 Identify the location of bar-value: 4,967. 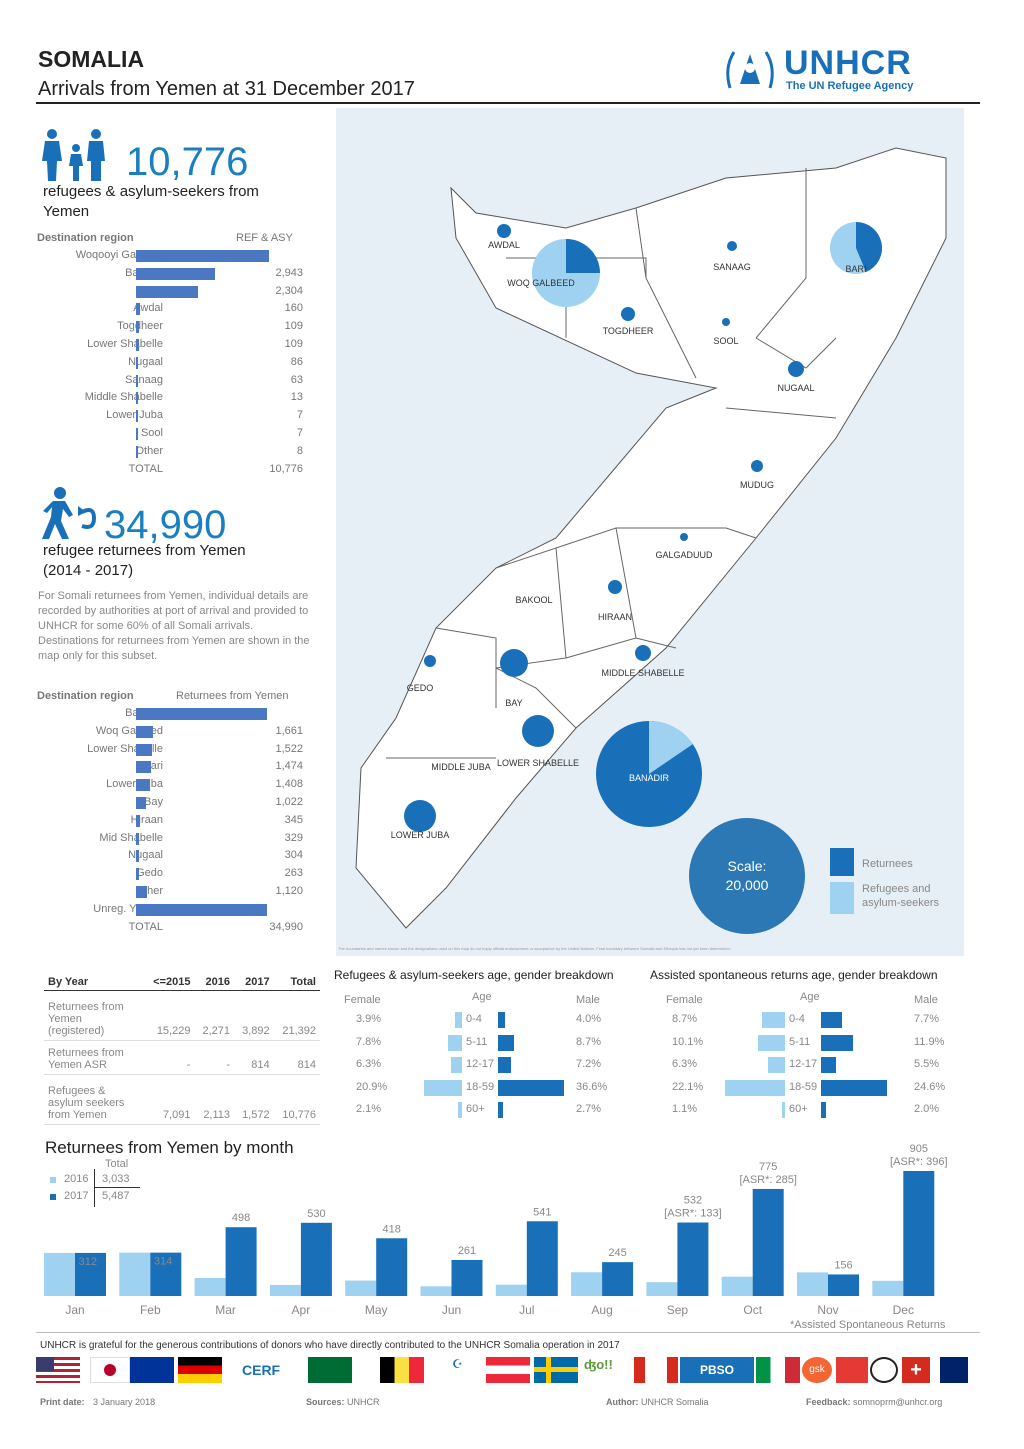
(289, 255).